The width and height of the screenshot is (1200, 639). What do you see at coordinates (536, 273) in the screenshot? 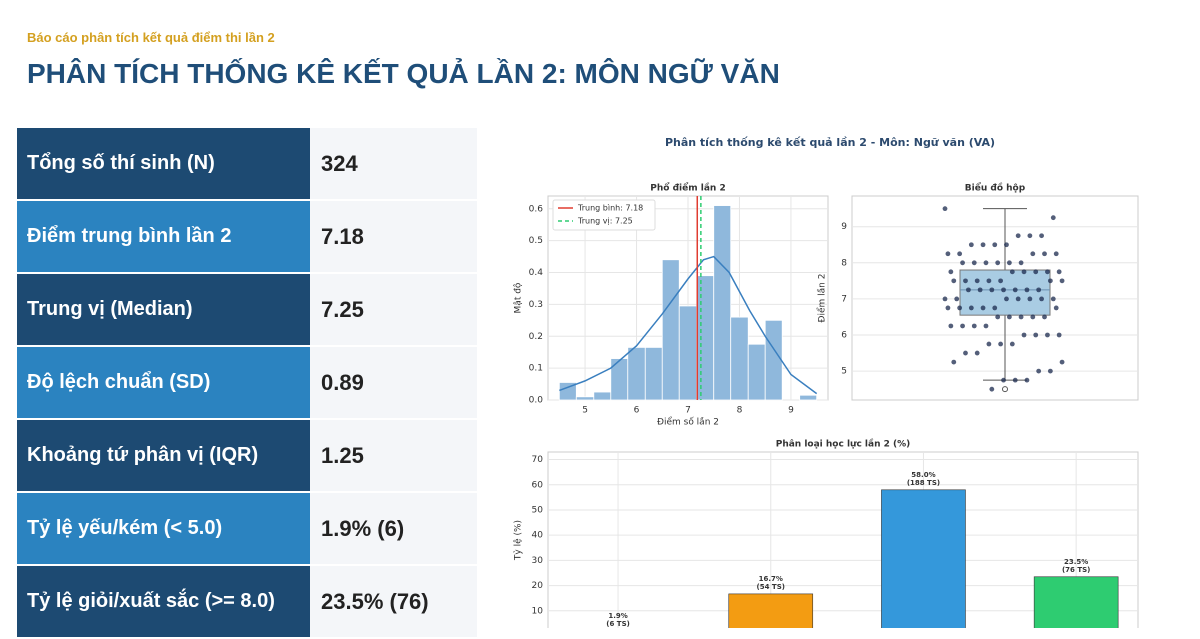
I see `y-tick-label: 0.4` at bounding box center [536, 273].